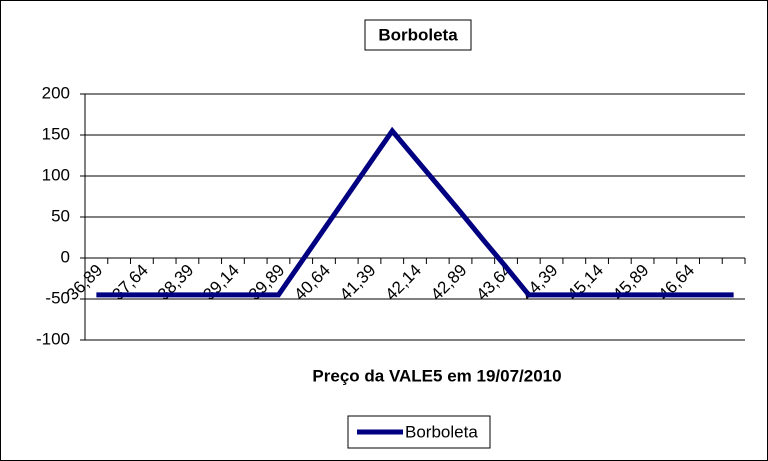 Image resolution: width=768 pixels, height=461 pixels. I want to click on chart-title: Borboleta, so click(418, 34).